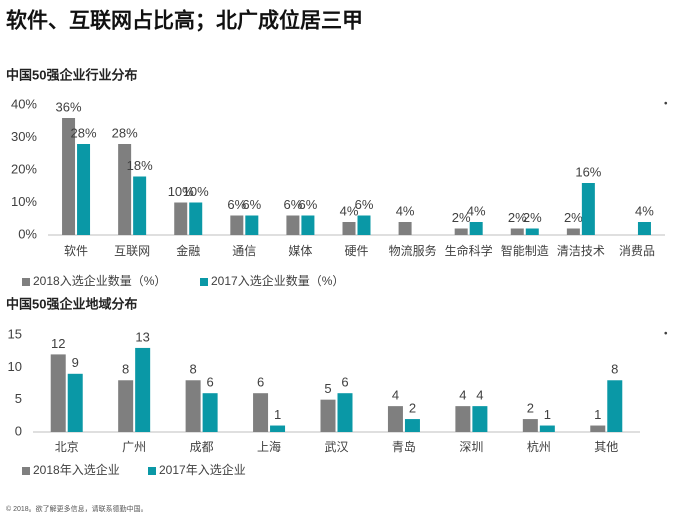 Image resolution: width=680 pixels, height=523 pixels. I want to click on x-tick-label: 消费品, so click(637, 251).